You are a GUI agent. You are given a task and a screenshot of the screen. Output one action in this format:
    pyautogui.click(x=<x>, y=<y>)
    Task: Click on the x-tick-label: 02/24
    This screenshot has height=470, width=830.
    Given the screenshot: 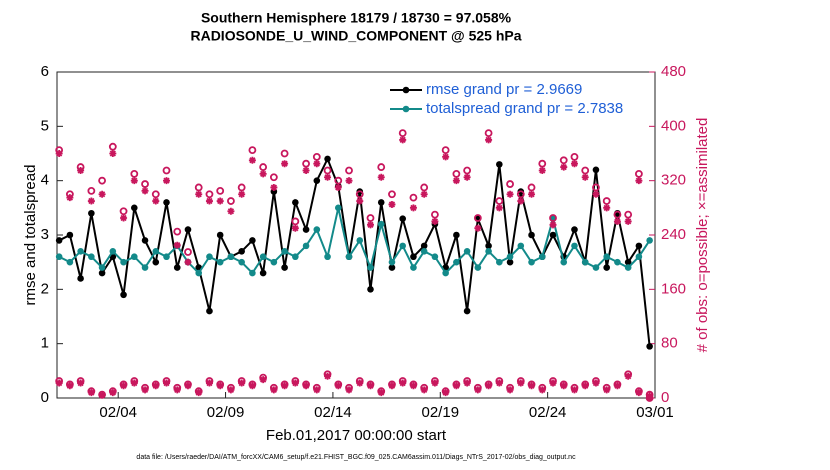 What is the action you would take?
    pyautogui.click(x=548, y=412)
    